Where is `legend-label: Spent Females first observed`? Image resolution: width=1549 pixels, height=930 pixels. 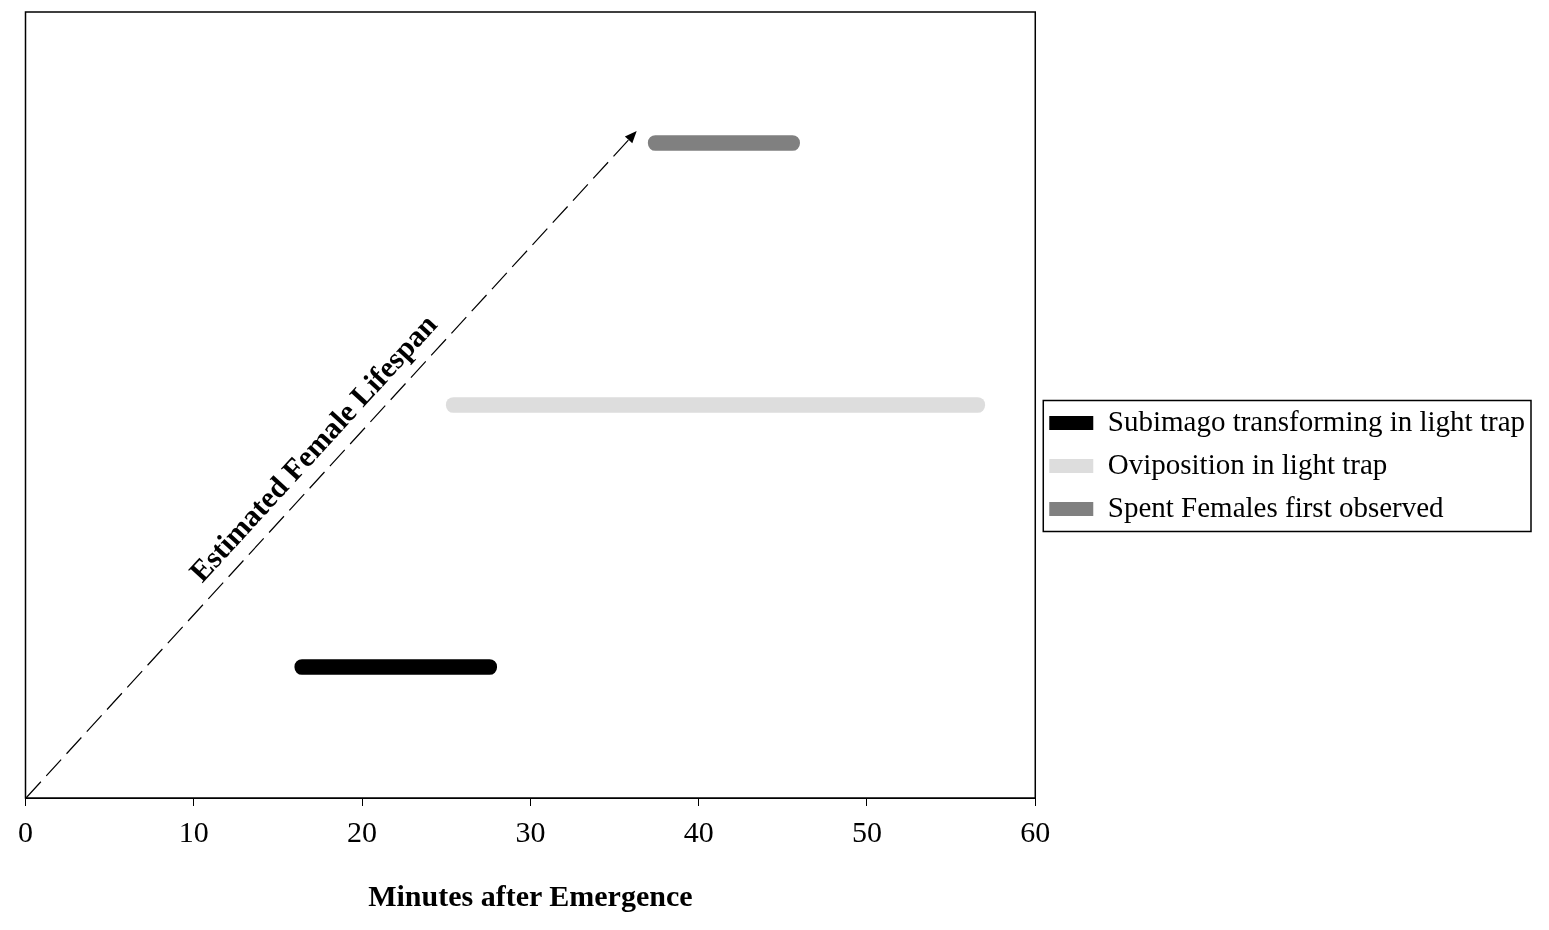 legend-label: Spent Females first observed is located at coordinates (1276, 506).